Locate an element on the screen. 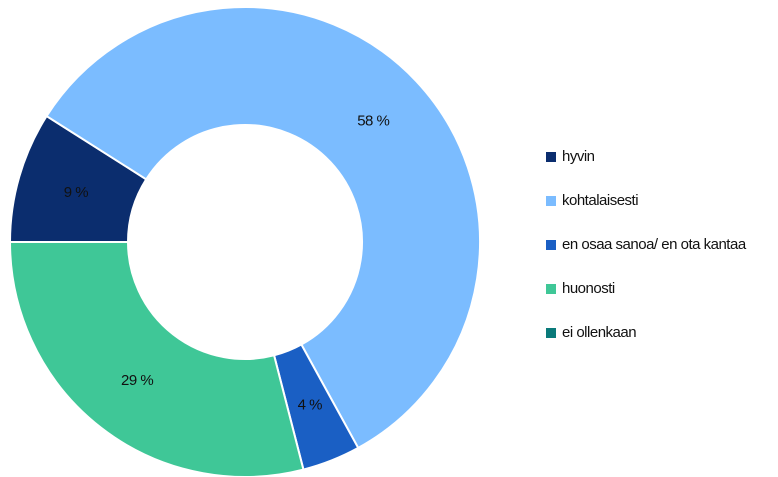  slice-label: 9 % is located at coordinates (76, 192).